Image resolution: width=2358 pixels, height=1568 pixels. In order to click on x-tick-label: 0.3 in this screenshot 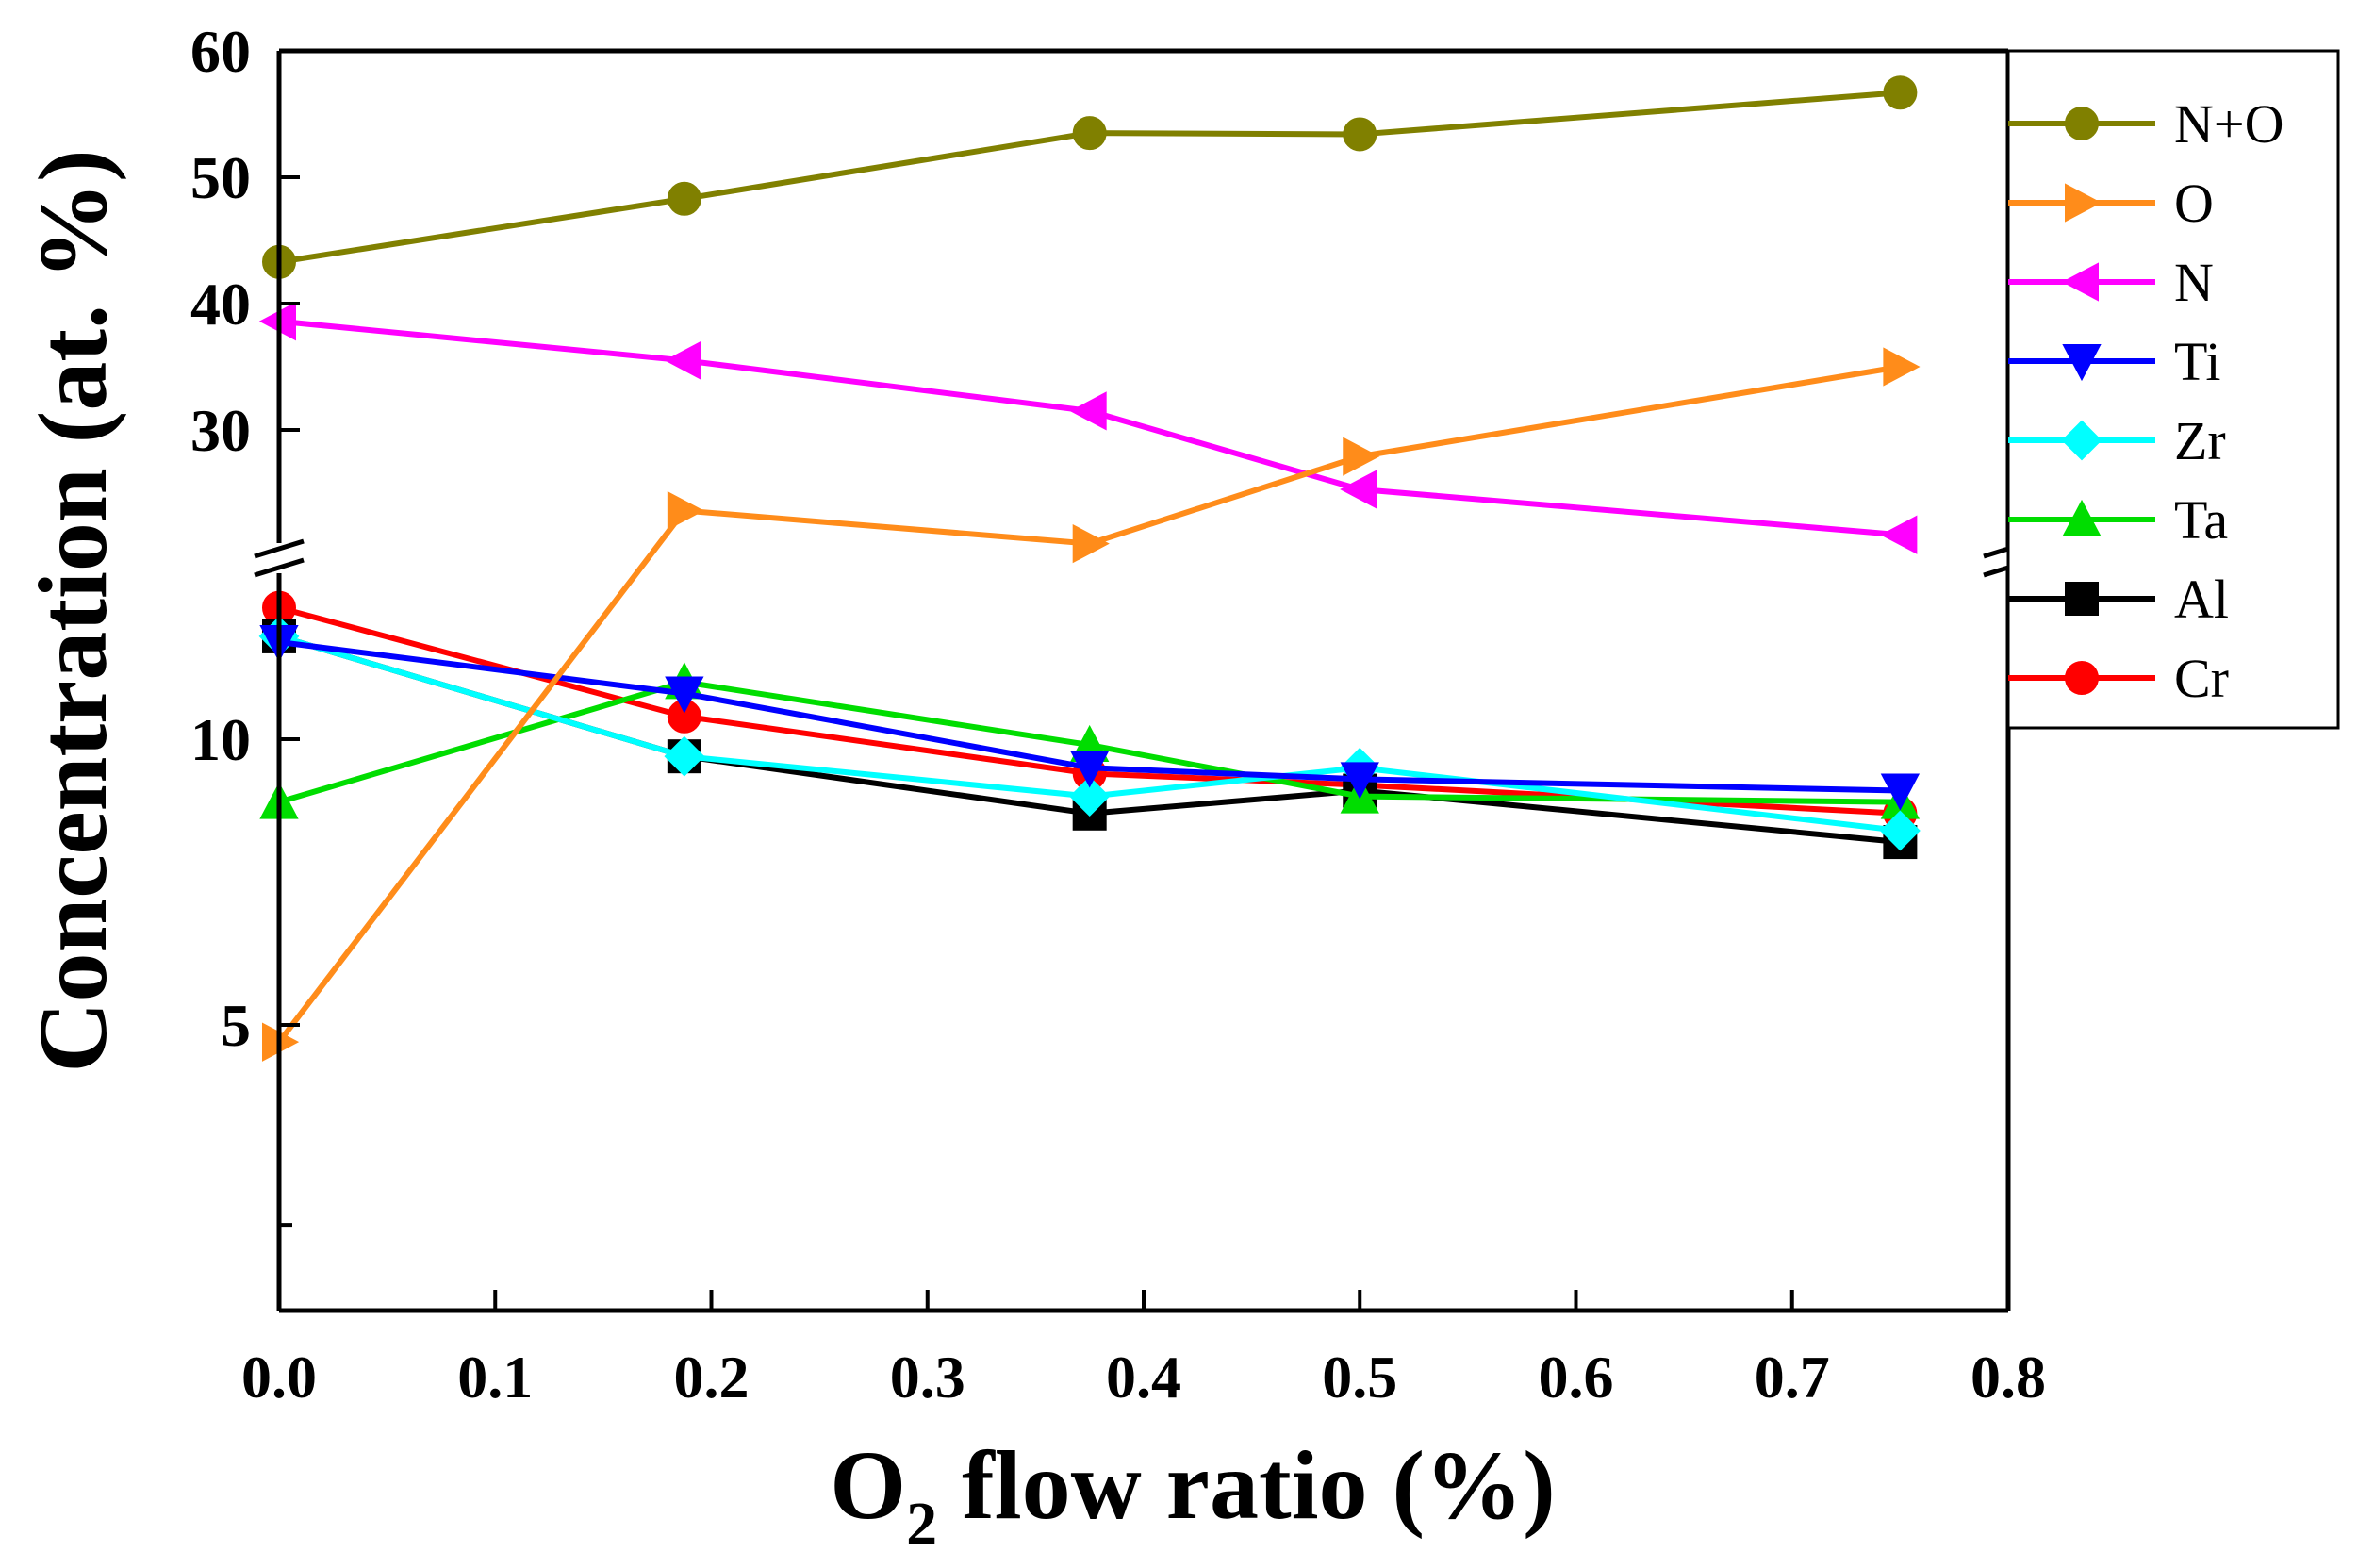, I will do `click(927, 1378)`.